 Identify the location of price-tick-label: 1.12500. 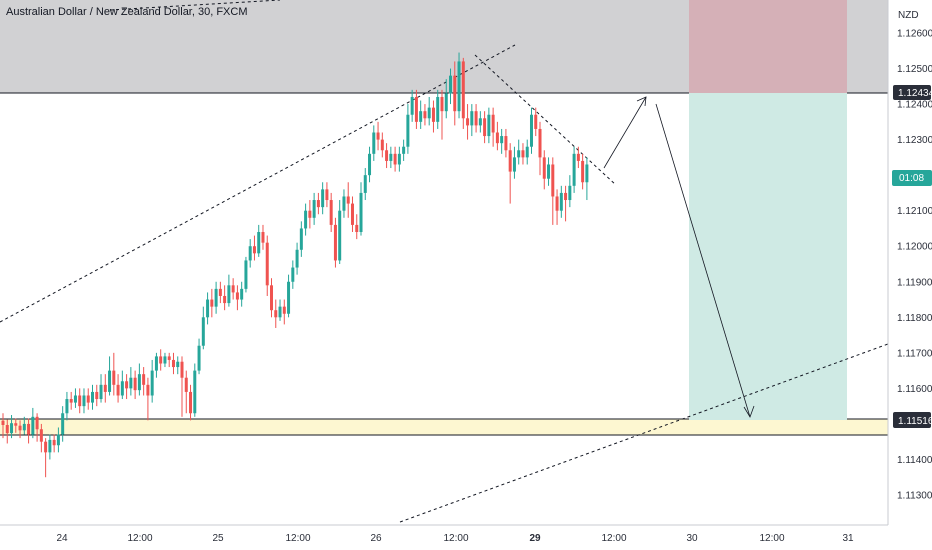
(914, 69).